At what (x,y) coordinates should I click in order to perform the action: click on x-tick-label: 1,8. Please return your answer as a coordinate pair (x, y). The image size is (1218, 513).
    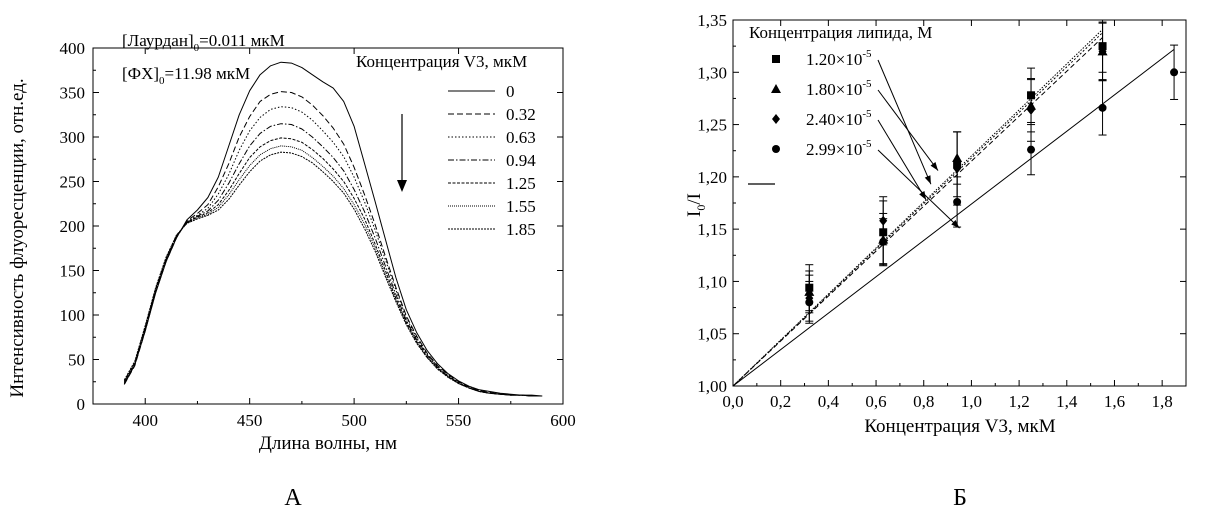
    Looking at the image, I should click on (1162, 401).